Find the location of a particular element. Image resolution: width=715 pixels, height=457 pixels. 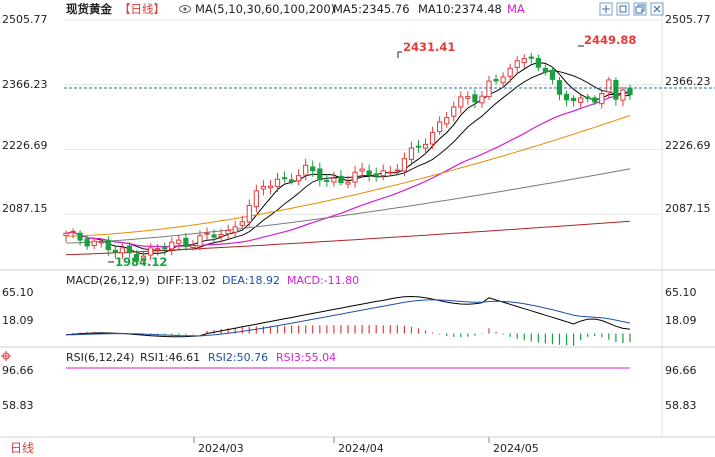

current-price-tick: 2366.23 is located at coordinates (688, 81).